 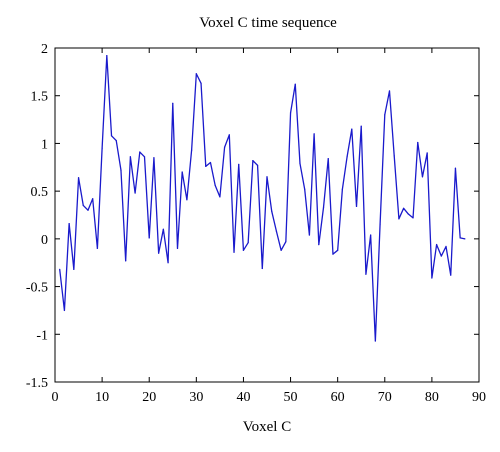 I want to click on y-tick-label: 0, so click(x=44, y=240).